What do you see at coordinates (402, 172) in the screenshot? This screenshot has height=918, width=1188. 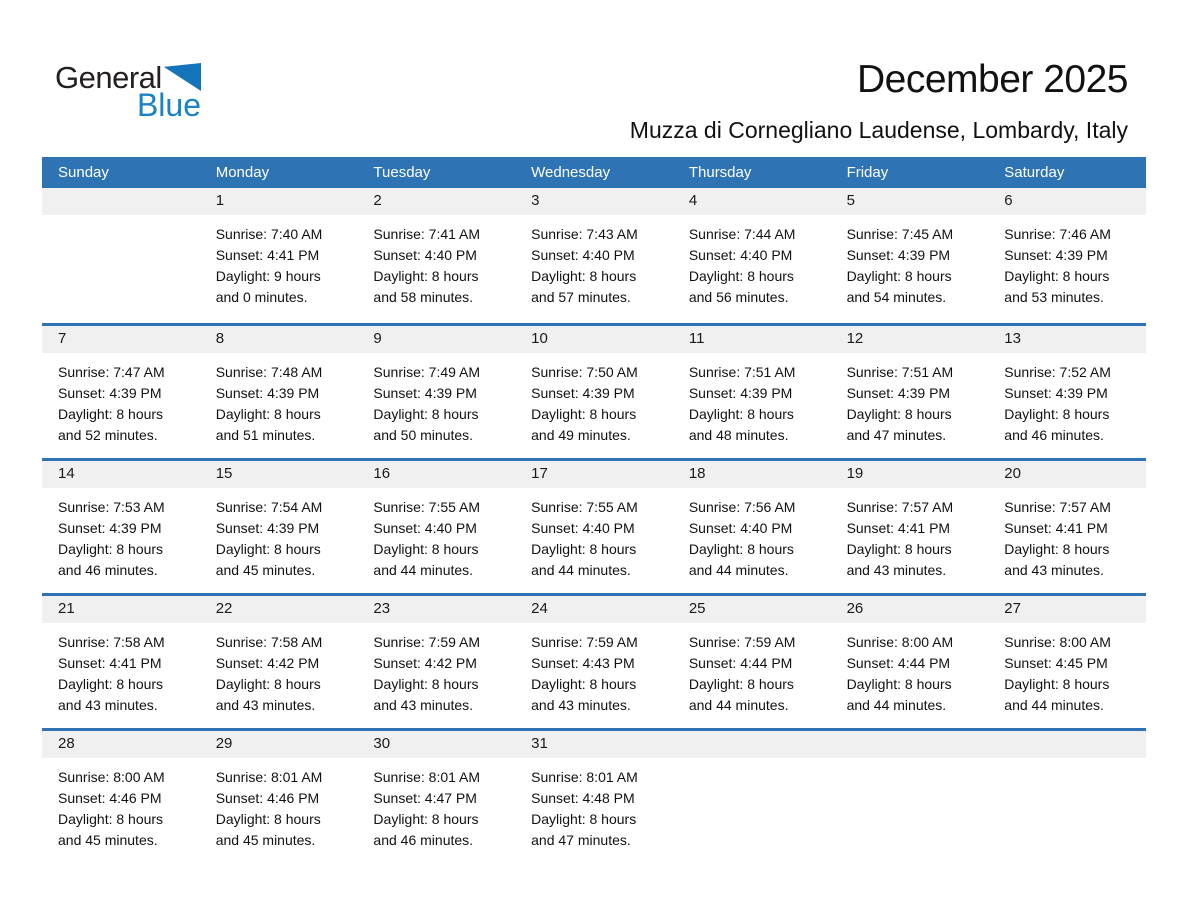 I see `weekday-header-tuesday: Tuesday` at bounding box center [402, 172].